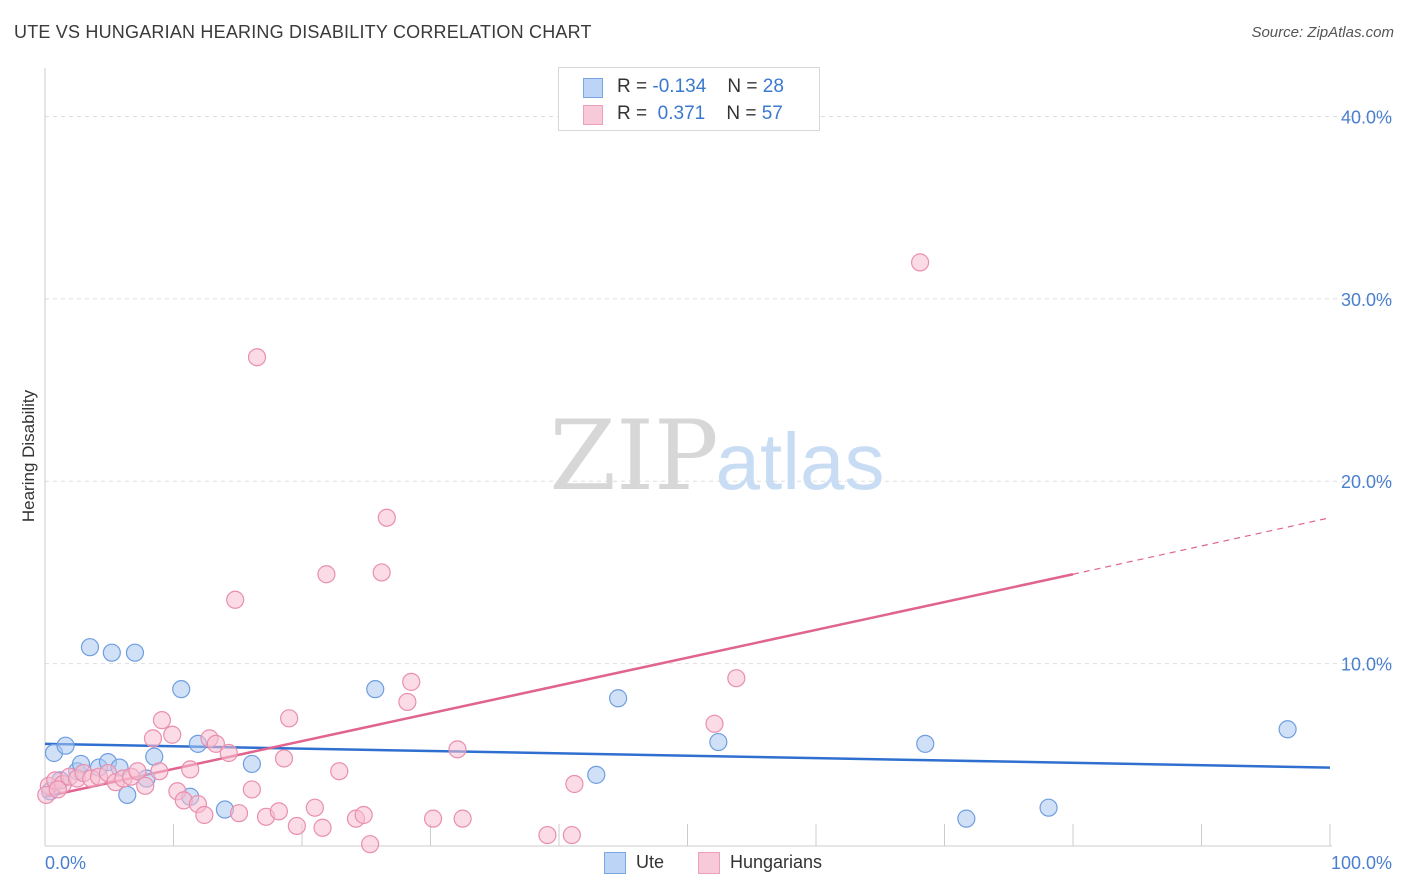 The height and width of the screenshot is (892, 1406). Describe the element at coordinates (709, 863) in the screenshot. I see `hungarians-legend-swatch` at that location.